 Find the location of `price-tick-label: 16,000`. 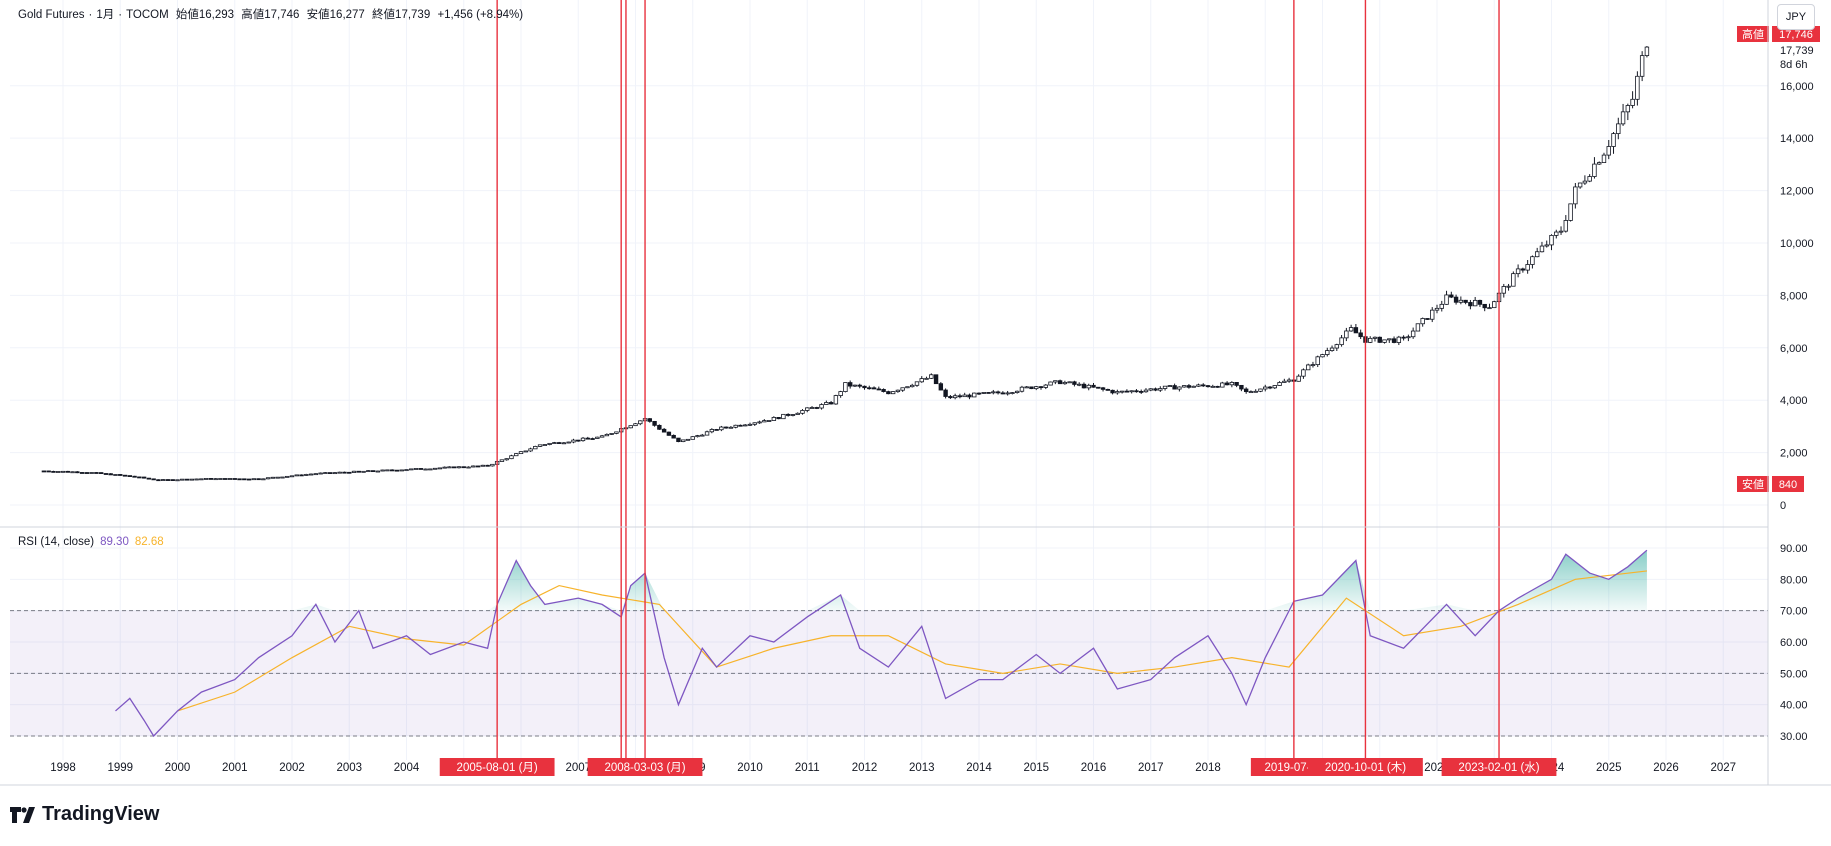

price-tick-label: 16,000 is located at coordinates (1797, 87).